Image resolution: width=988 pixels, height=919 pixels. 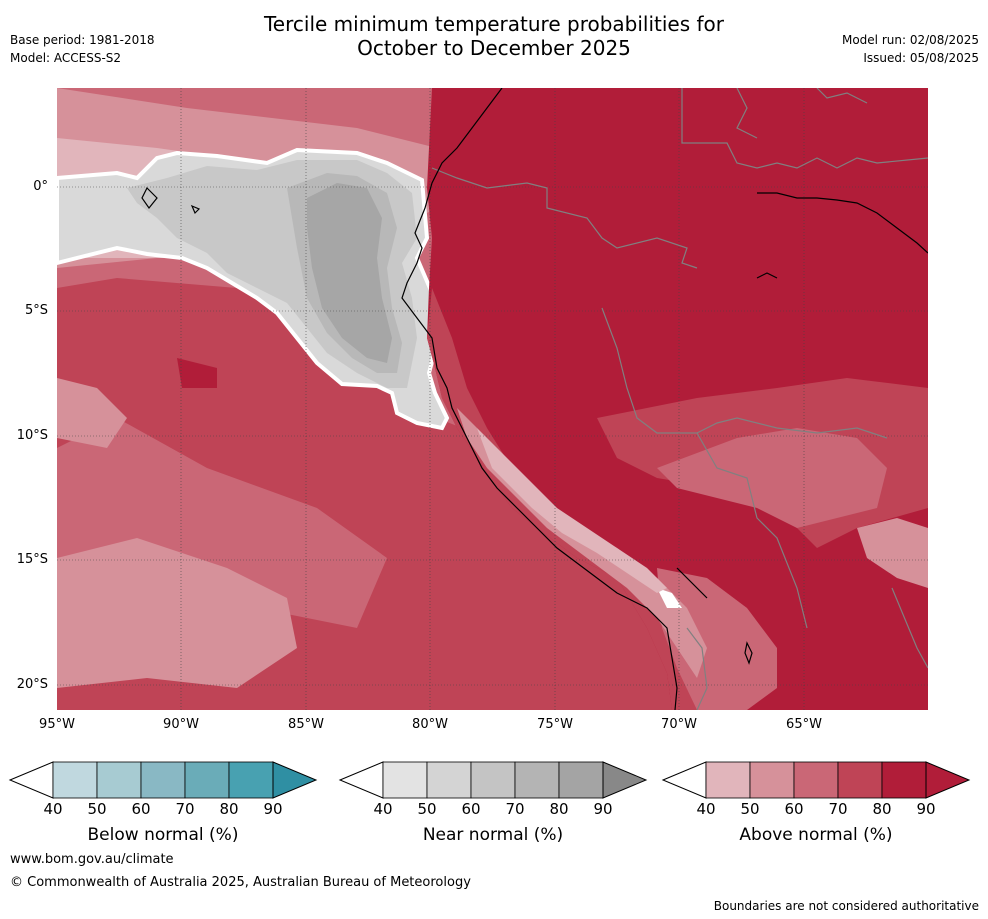 What do you see at coordinates (684, 780) in the screenshot?
I see `colorbar-above-normal-low-arrow` at bounding box center [684, 780].